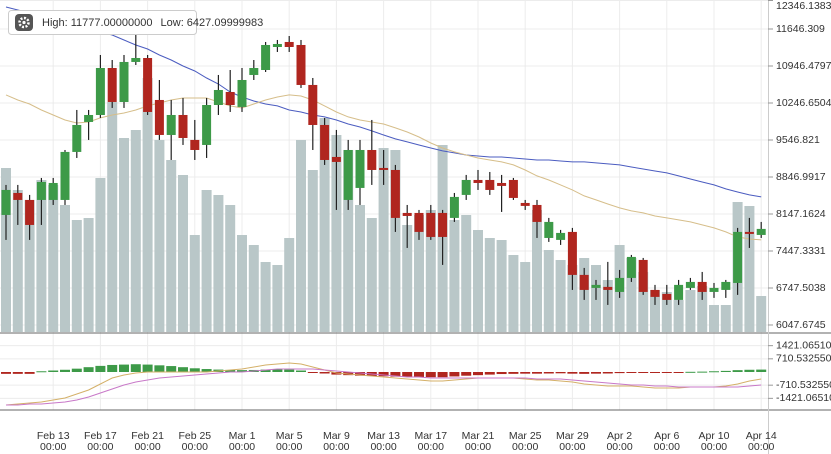 The width and height of the screenshot is (831, 454). What do you see at coordinates (100, 436) in the screenshot?
I see `x-tick-label: Feb 17` at bounding box center [100, 436].